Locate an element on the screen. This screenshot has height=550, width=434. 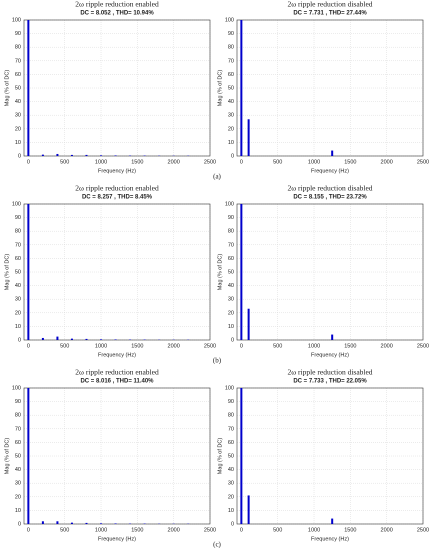
panel-label: (c) is located at coordinates (217, 545).